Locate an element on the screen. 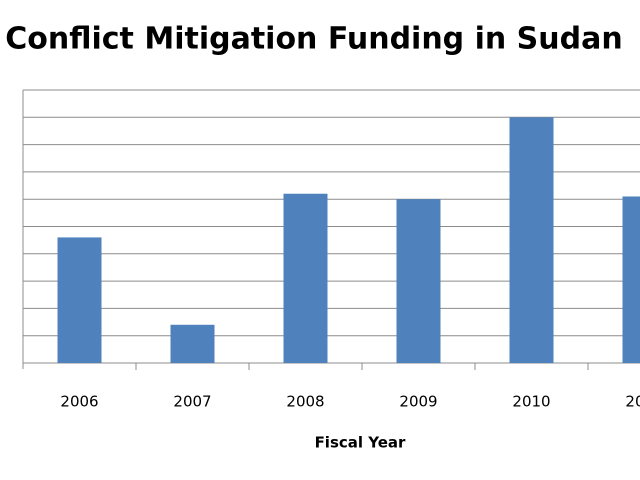  x-tick-label: 2009 is located at coordinates (418, 402).